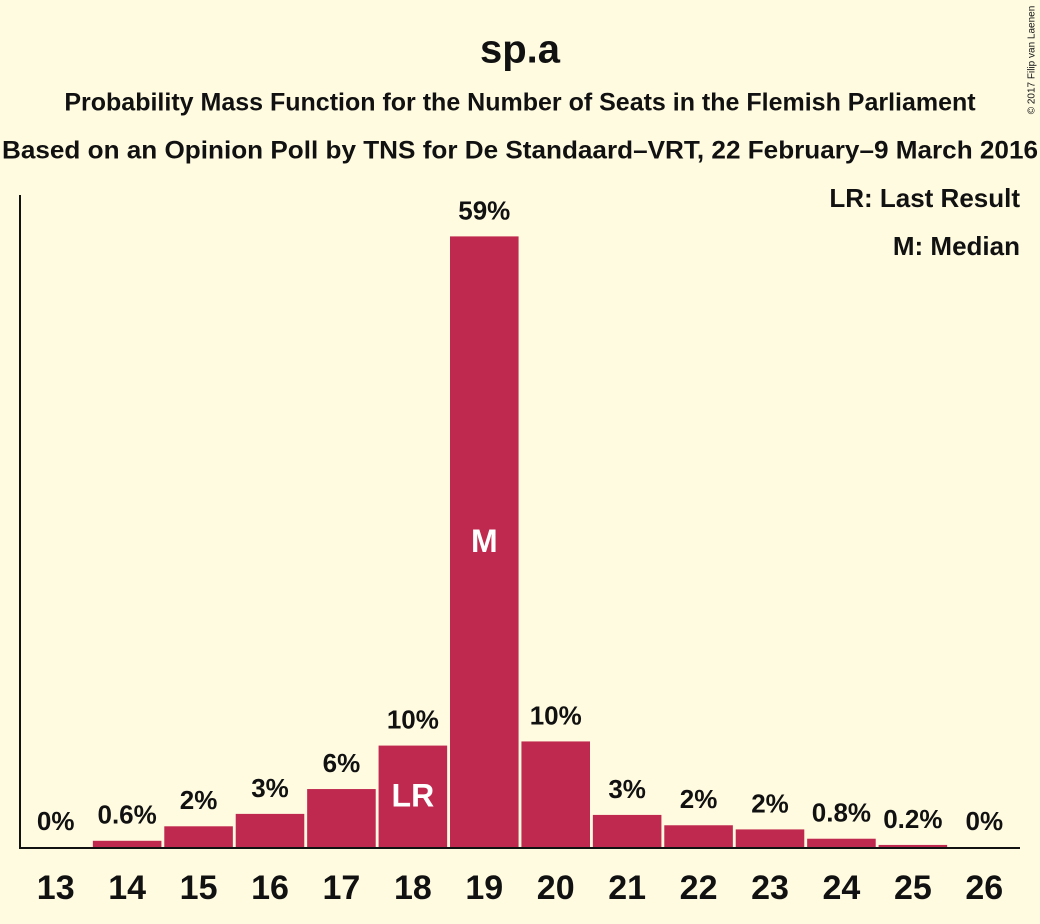 The width and height of the screenshot is (1040, 924). What do you see at coordinates (520, 50) in the screenshot?
I see `chart-title: sp.a` at bounding box center [520, 50].